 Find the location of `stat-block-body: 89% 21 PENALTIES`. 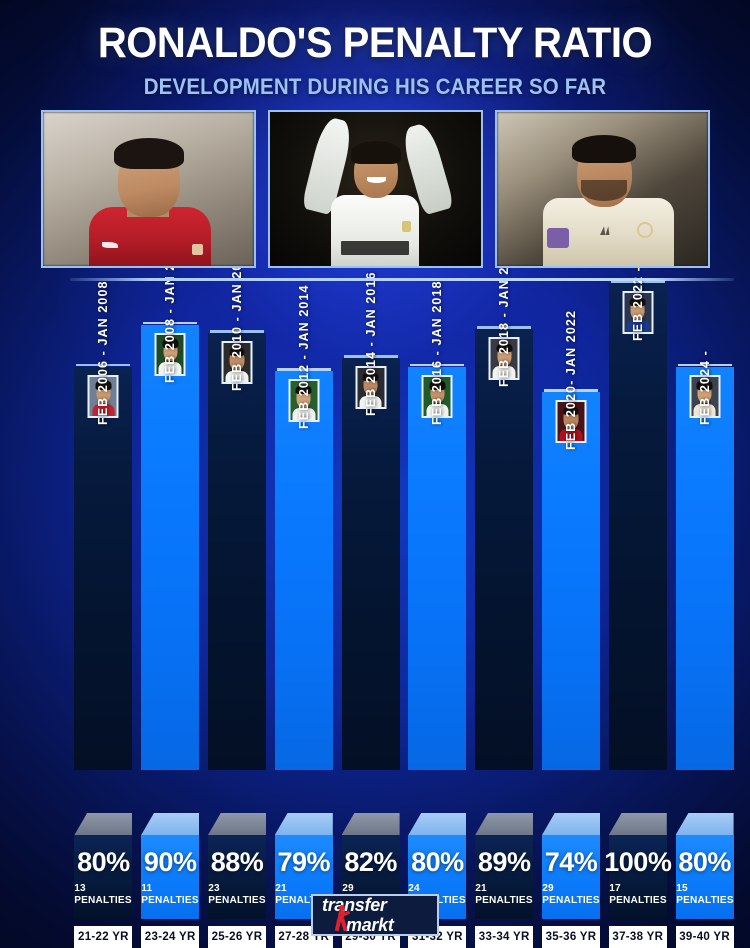

stat-block-body: 89% 21 PENALTIES is located at coordinates (504, 877).